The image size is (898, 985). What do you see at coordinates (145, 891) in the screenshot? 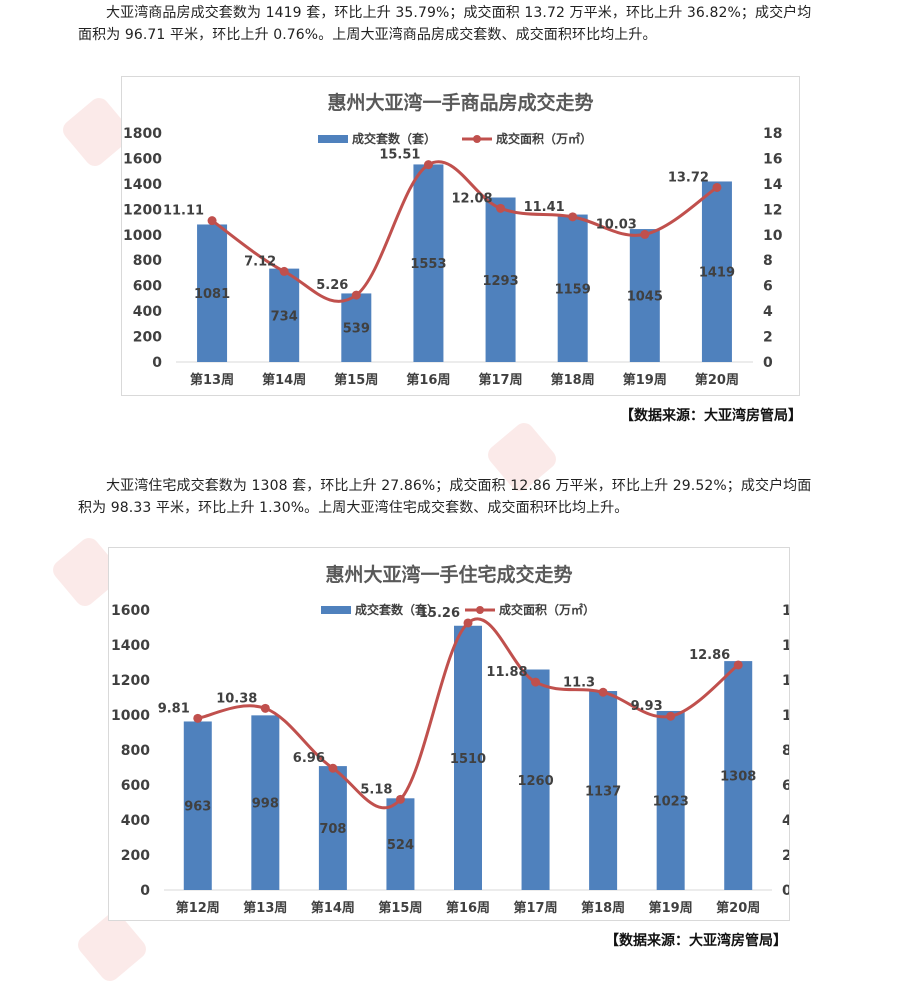
I see `y-axis-tick-label: 0` at bounding box center [145, 891].